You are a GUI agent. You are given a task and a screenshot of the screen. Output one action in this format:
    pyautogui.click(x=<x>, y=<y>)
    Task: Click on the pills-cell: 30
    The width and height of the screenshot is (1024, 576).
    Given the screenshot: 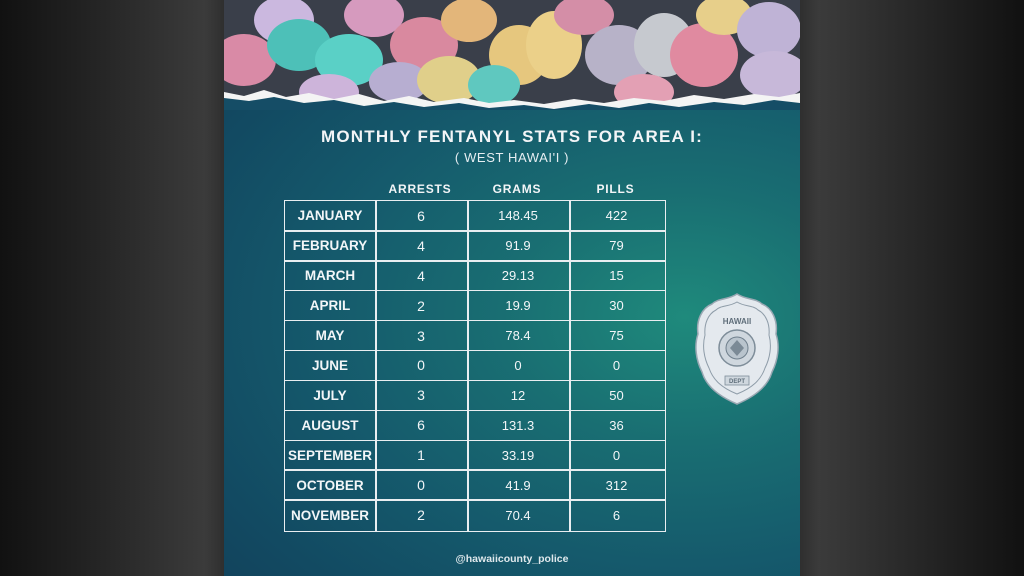 What is the action you would take?
    pyautogui.click(x=616, y=306)
    